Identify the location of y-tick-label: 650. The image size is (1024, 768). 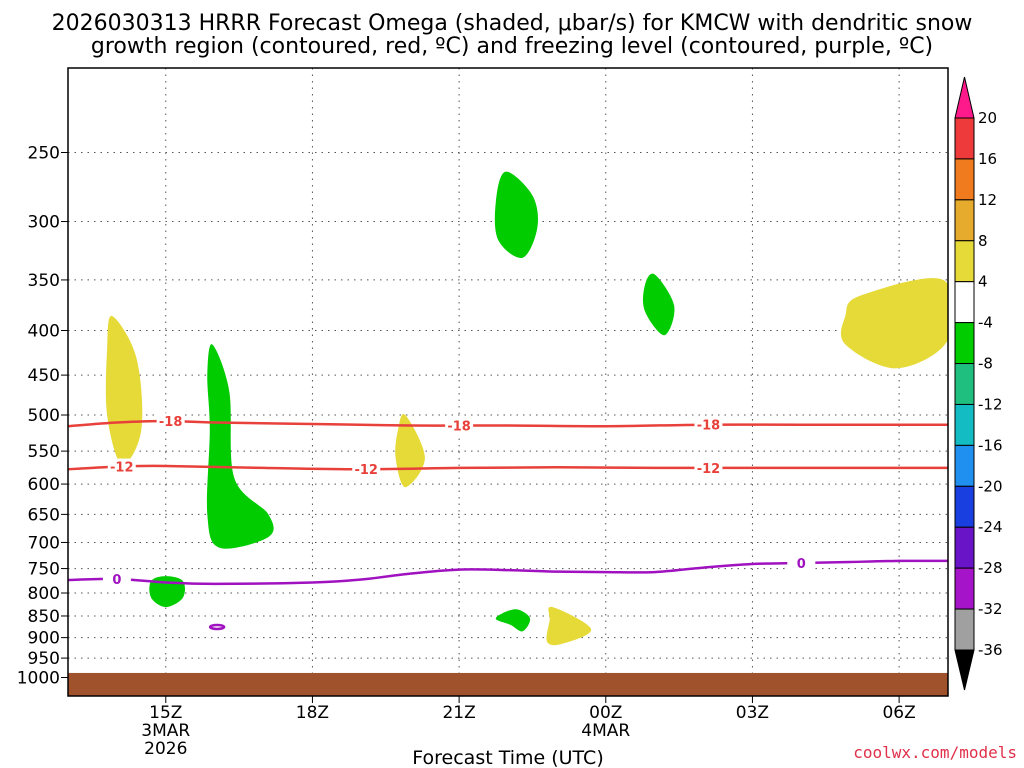
(44, 515).